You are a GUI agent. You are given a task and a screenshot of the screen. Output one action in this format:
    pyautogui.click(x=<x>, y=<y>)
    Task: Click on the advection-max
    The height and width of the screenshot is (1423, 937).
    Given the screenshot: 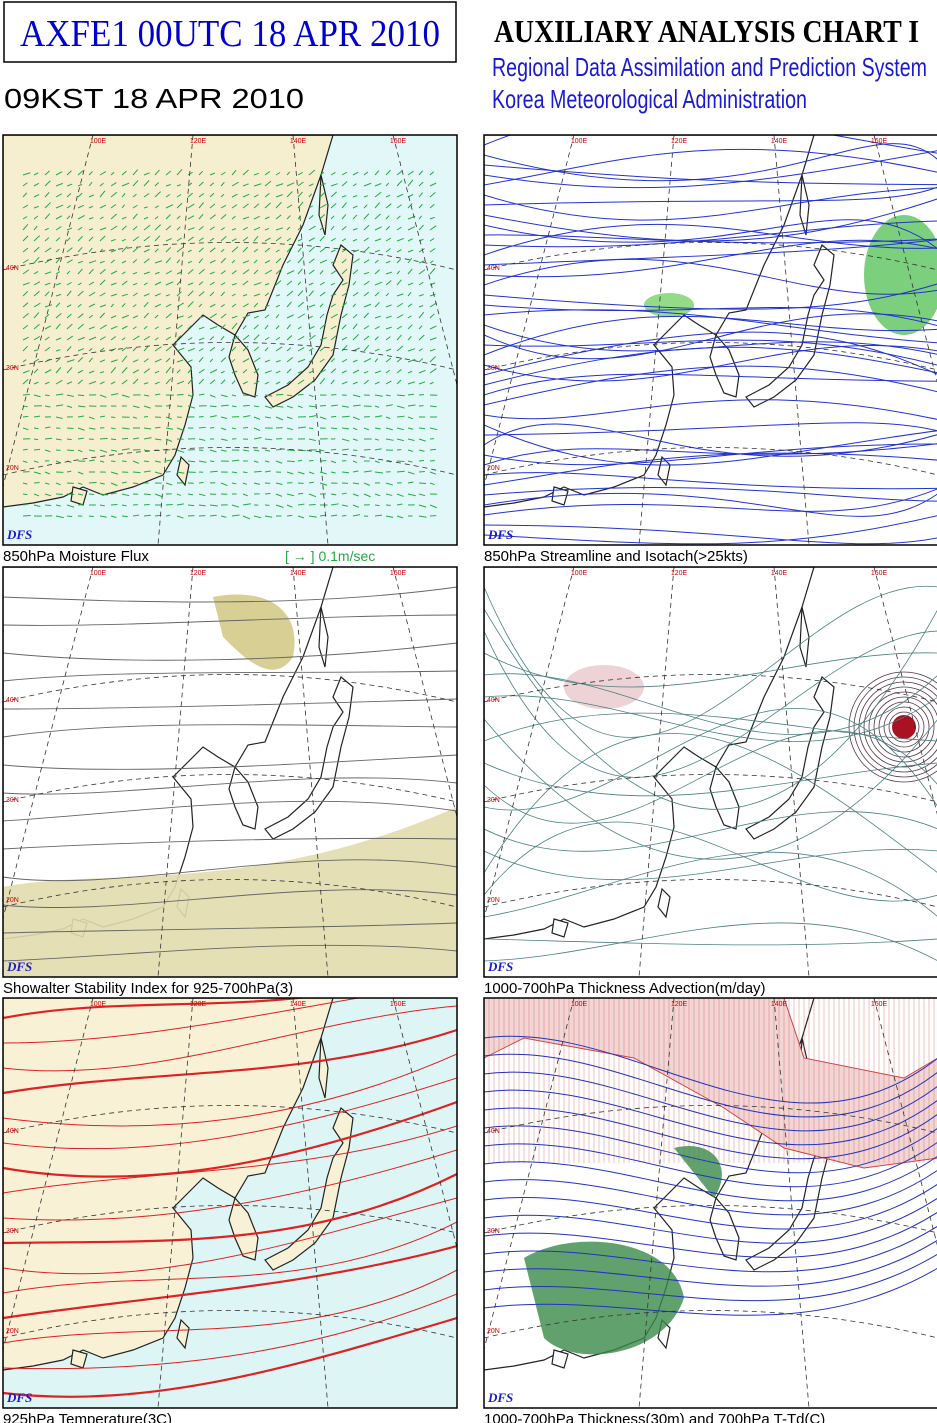 What is the action you would take?
    pyautogui.click(x=904, y=727)
    